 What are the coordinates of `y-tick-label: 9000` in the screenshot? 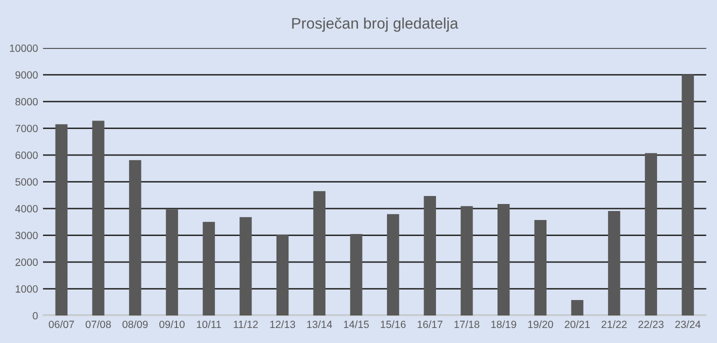 It's located at (26, 75).